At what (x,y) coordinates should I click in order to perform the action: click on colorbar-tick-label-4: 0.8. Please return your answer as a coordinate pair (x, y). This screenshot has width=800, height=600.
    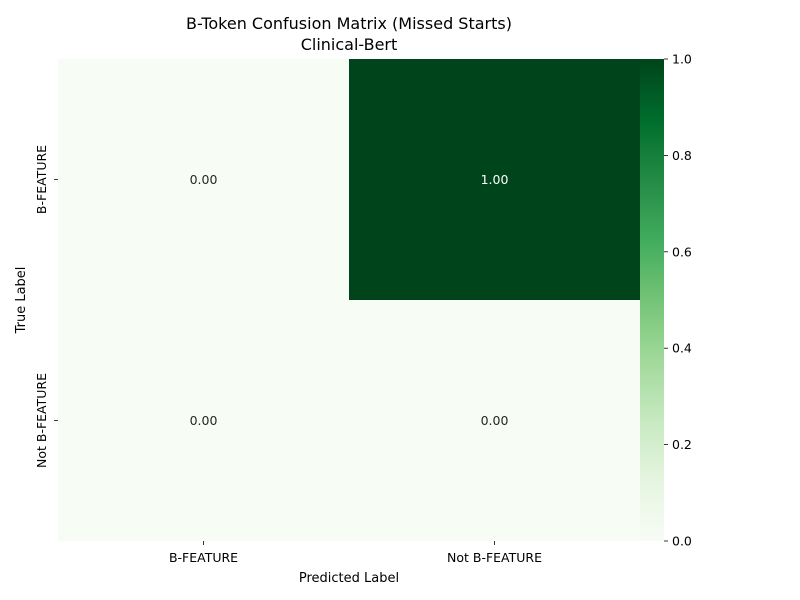
    Looking at the image, I should click on (682, 155).